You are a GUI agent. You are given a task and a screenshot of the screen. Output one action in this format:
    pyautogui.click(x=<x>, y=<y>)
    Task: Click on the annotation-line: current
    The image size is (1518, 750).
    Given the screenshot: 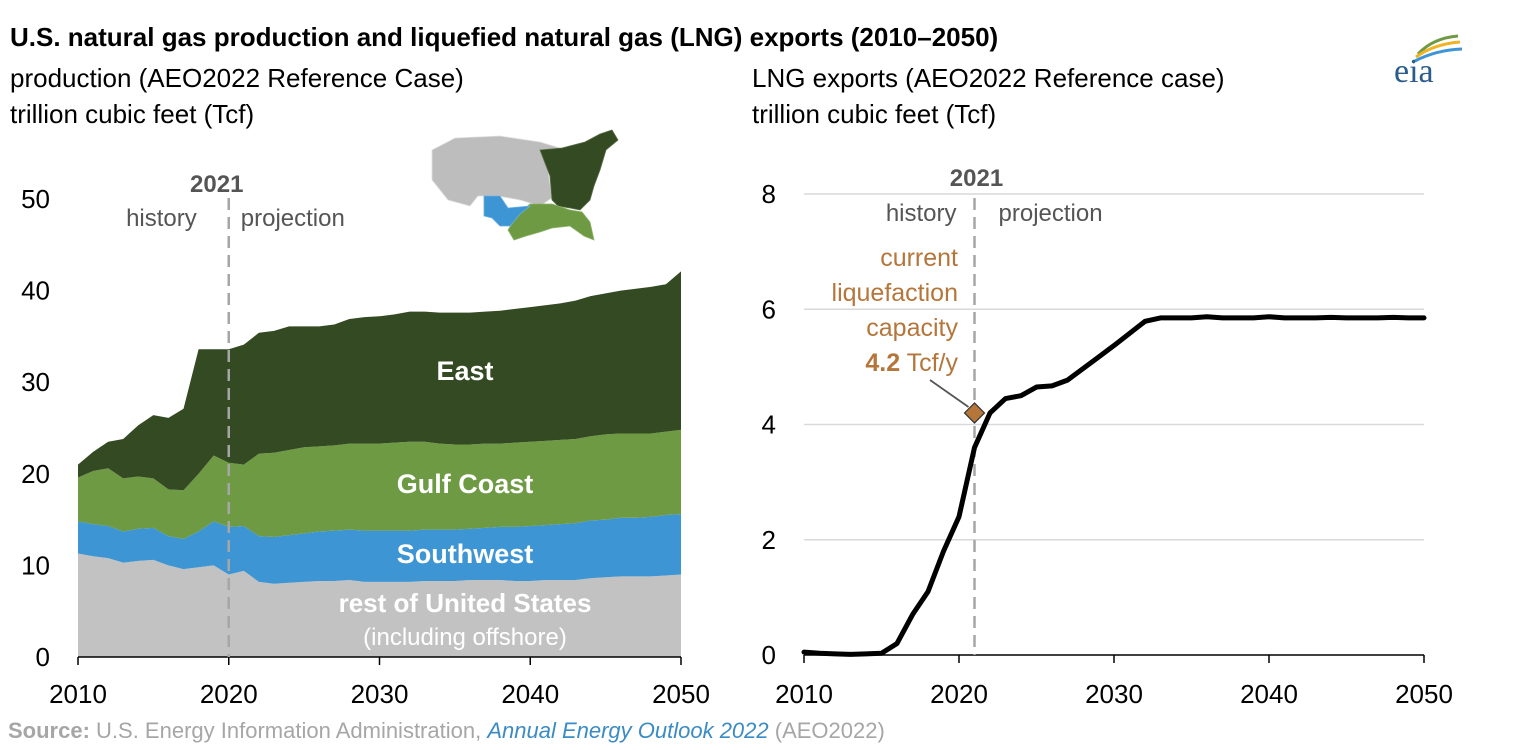 What is the action you would take?
    pyautogui.click(x=919, y=258)
    